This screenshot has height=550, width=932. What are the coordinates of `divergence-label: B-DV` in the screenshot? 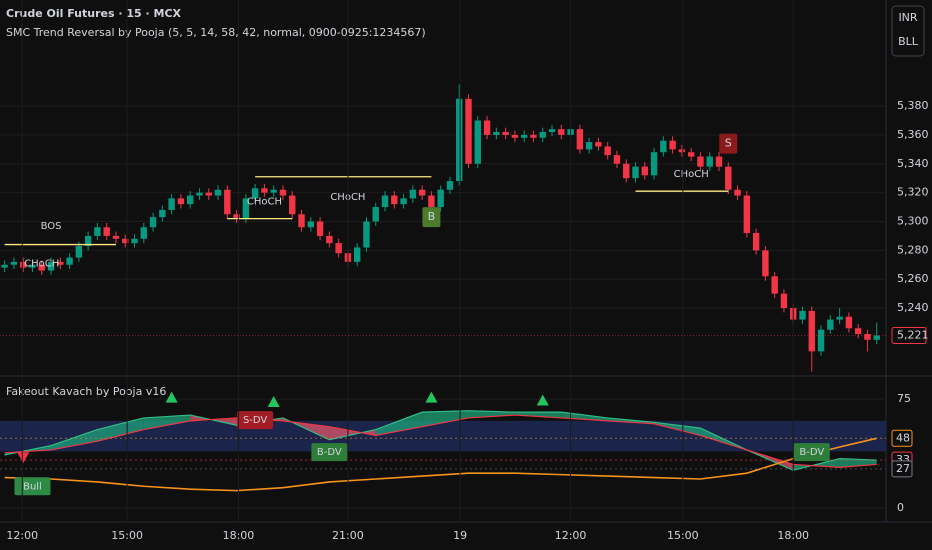 It's located at (329, 452).